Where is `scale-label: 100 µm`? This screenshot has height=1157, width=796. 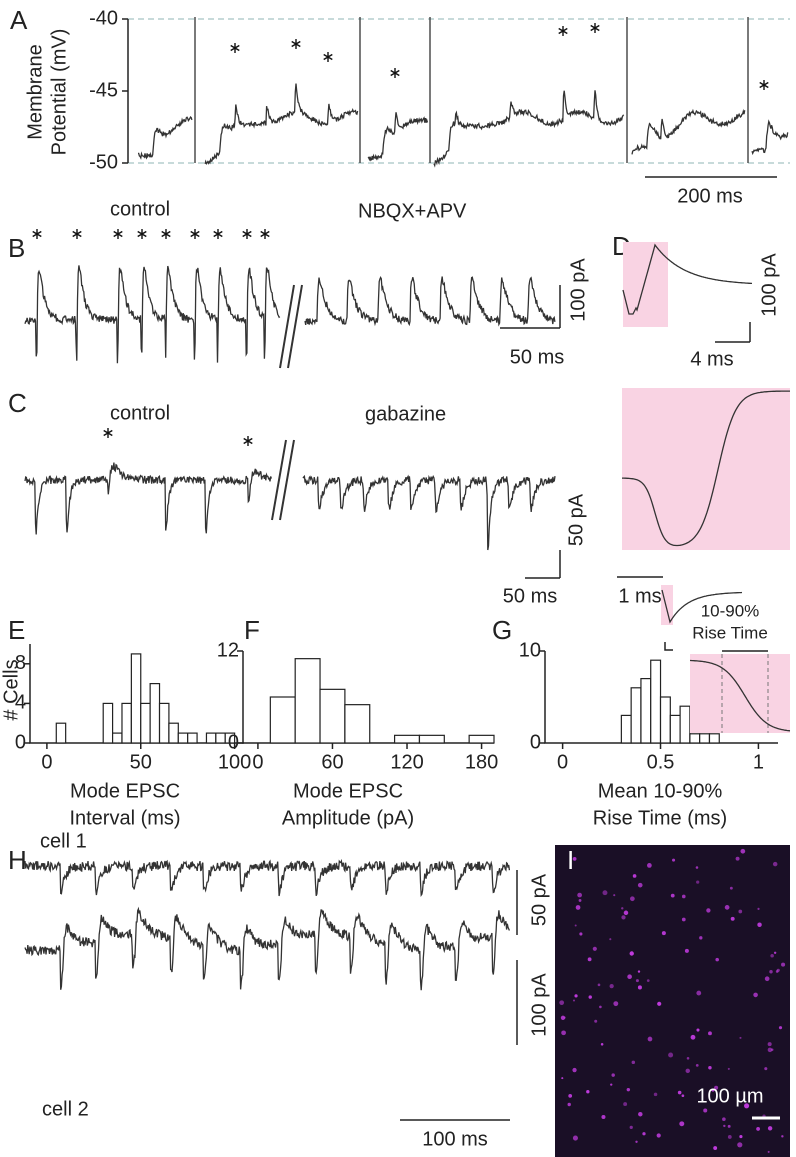
scale-label: 100 µm is located at coordinates (729, 1096).